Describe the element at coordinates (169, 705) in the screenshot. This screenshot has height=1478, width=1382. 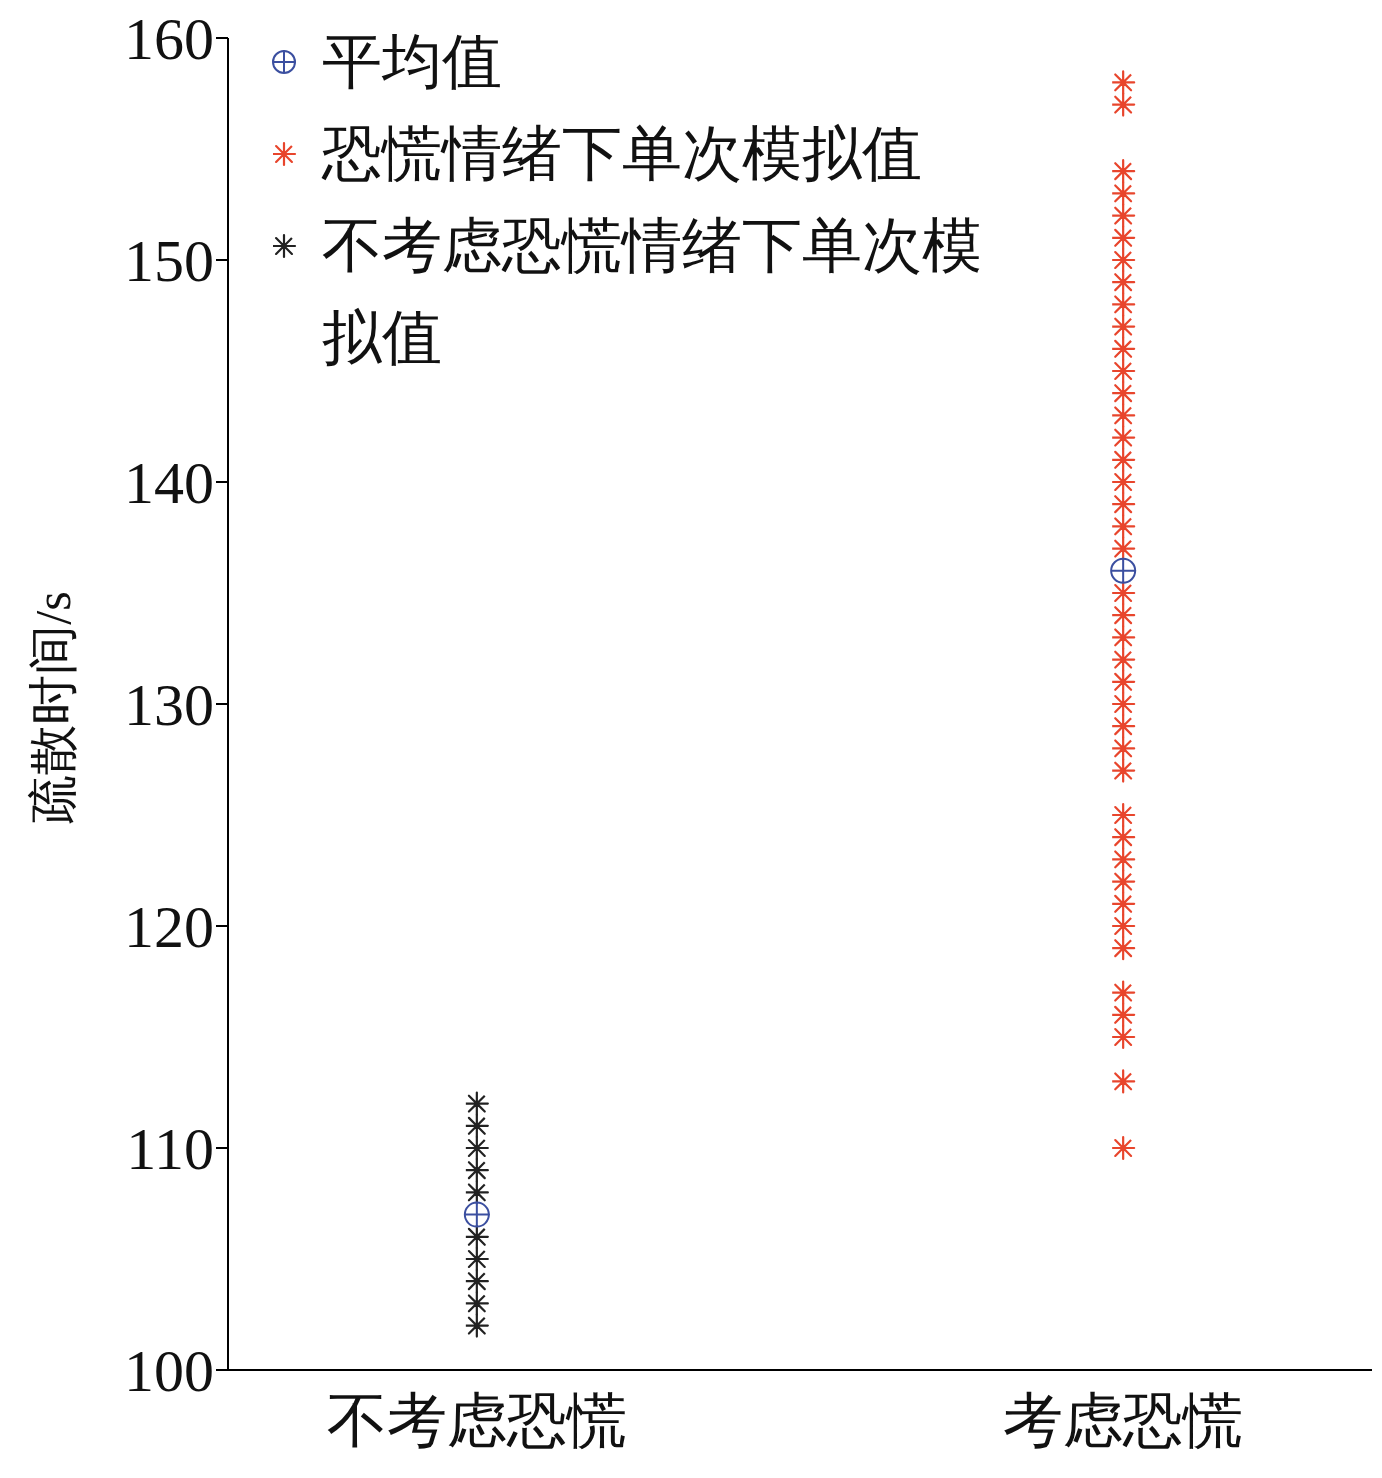
I see `y-tick-label: 130` at that location.